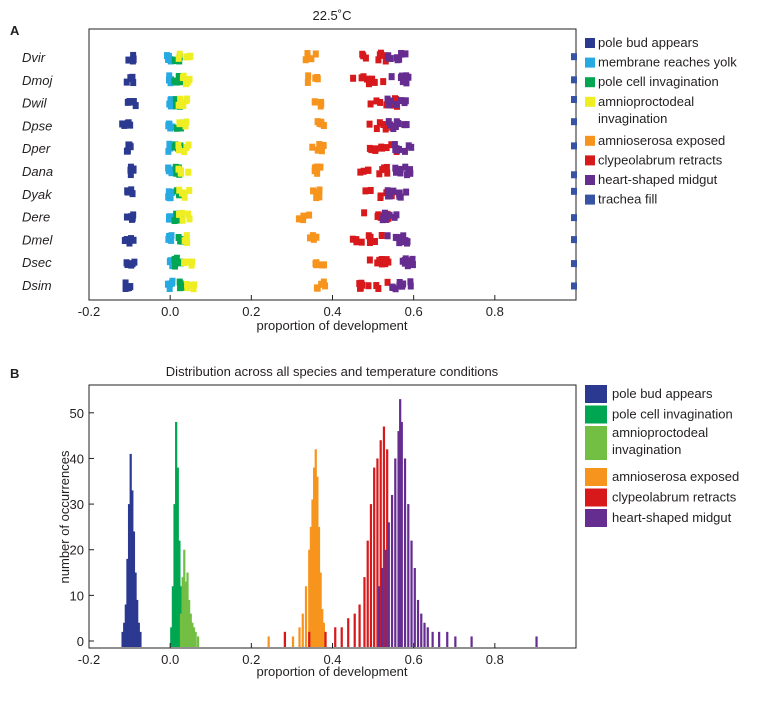 This screenshot has width=761, height=722. I want to click on point-heart-shaped-midgut-dpse, so click(390, 125).